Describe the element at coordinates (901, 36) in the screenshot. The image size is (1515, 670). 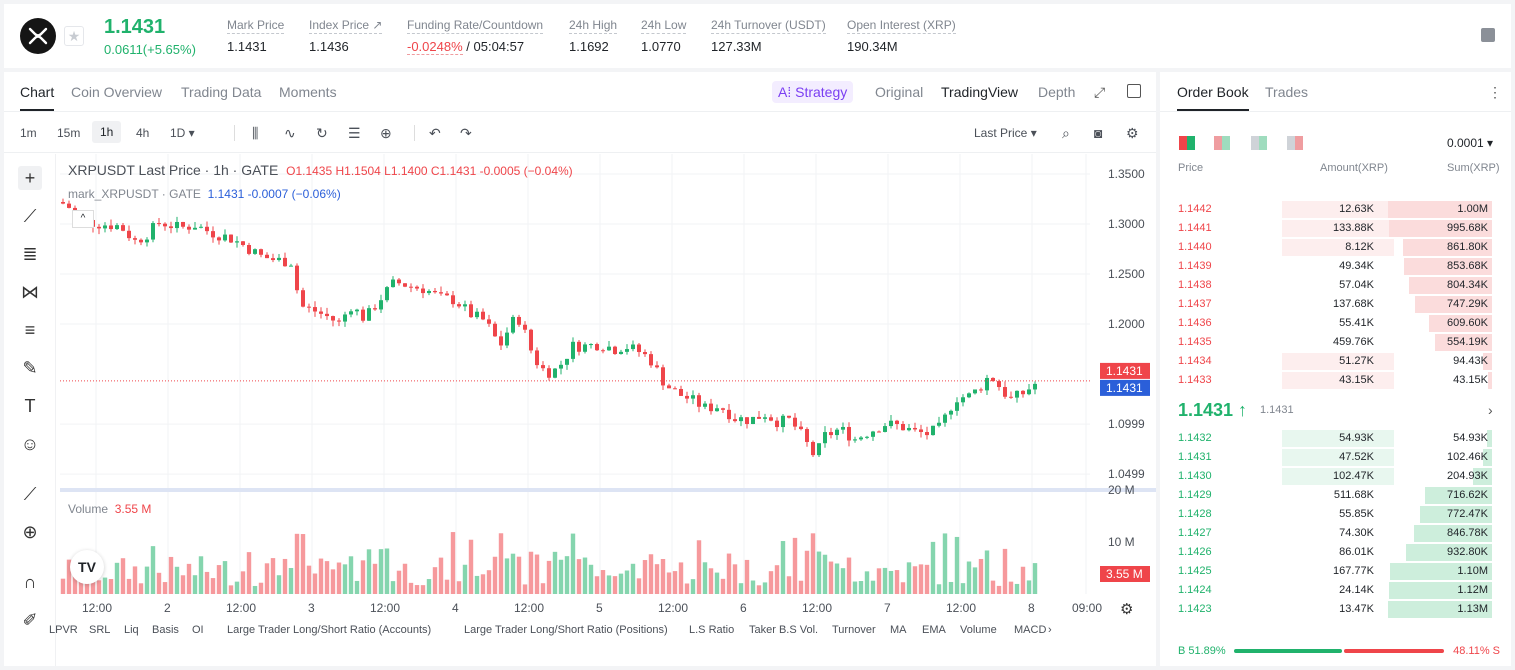
I see `stat-open-interest: Open Interest (XRP) 190.34M` at that location.